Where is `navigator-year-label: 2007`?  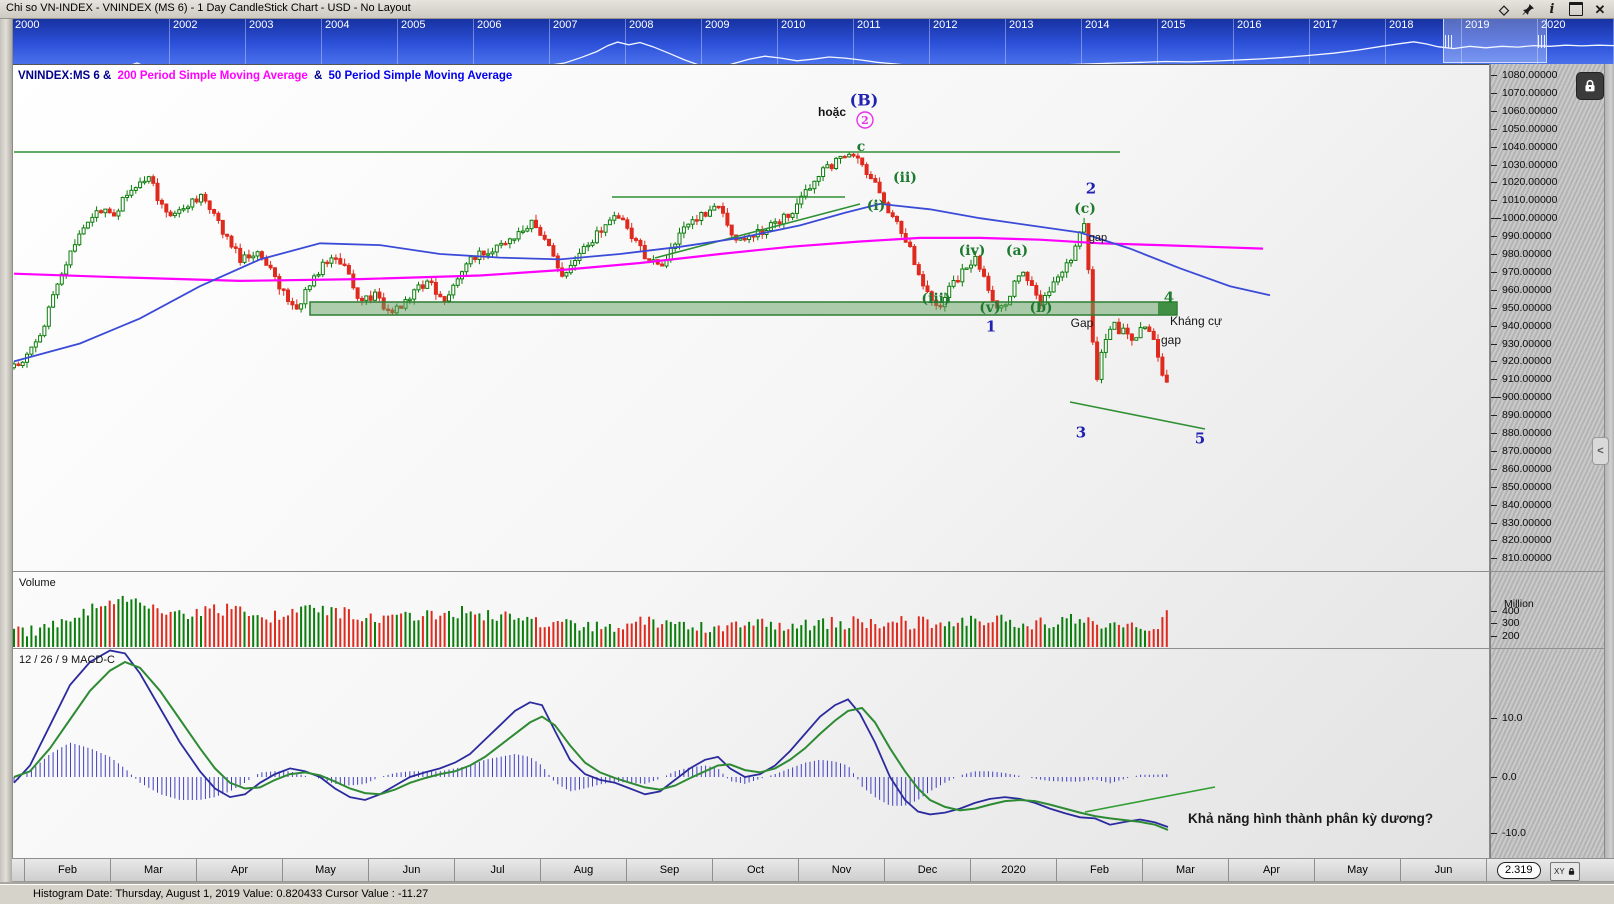 navigator-year-label: 2007 is located at coordinates (565, 25).